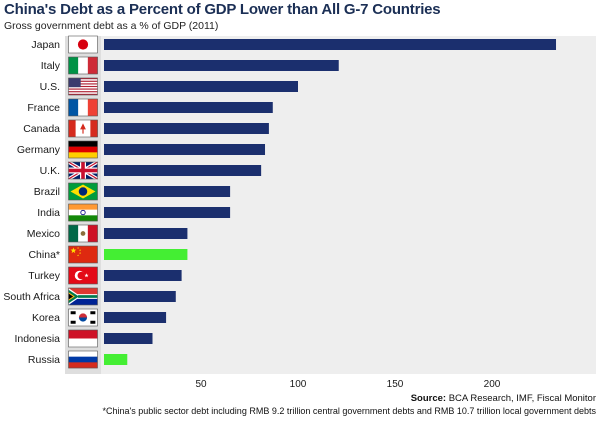 The image size is (600, 421). What do you see at coordinates (183, 170) in the screenshot?
I see `bar-u-k` at bounding box center [183, 170].